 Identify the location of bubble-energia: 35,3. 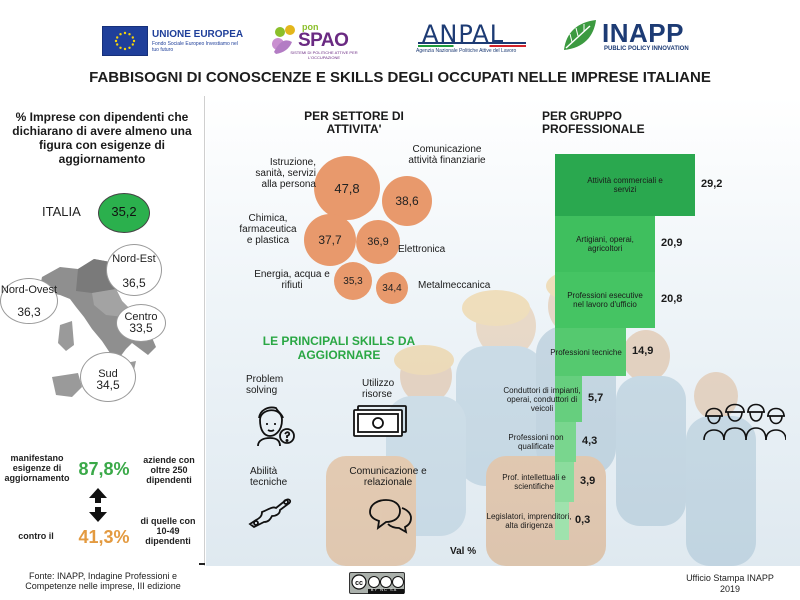
(353, 281).